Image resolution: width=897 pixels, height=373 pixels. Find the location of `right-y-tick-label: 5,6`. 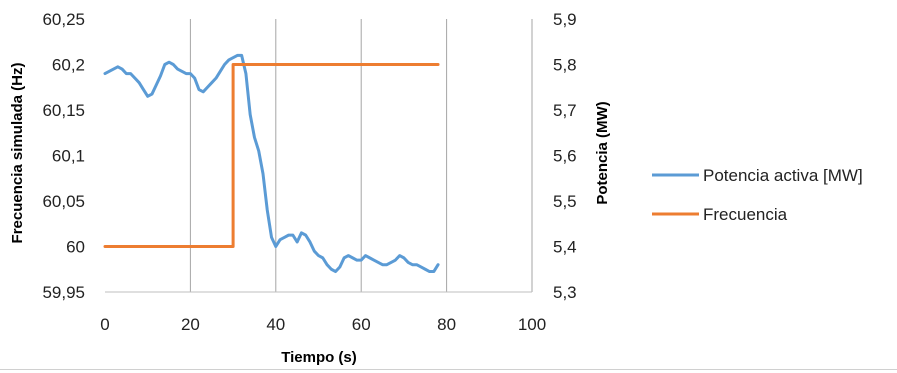

right-y-tick-label: 5,6 is located at coordinates (565, 156).